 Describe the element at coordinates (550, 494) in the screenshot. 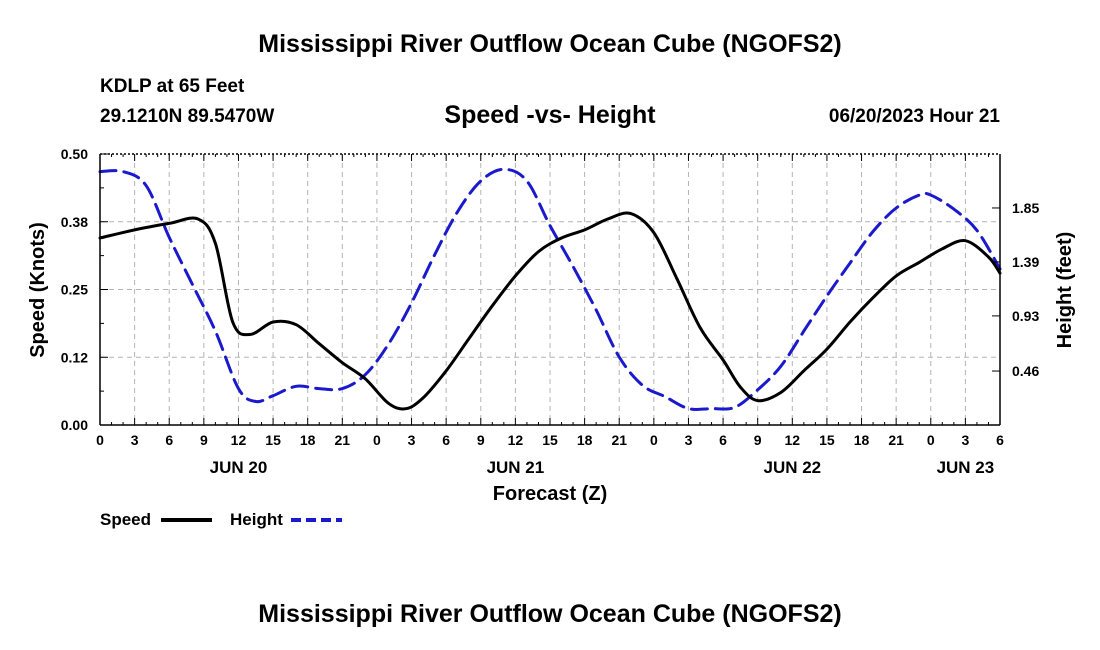

I see `x-axis-title: Forecast (Z)` at that location.